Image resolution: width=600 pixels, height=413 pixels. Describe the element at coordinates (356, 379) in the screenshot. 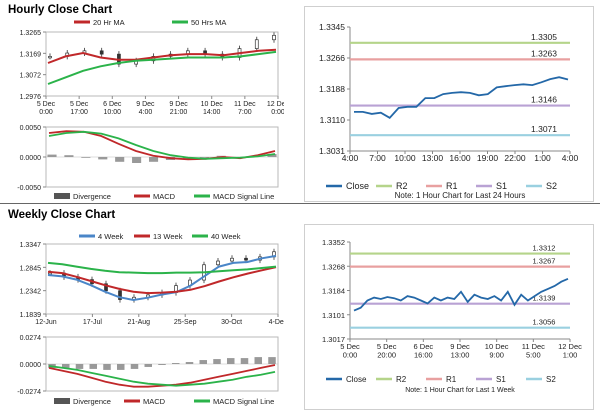

I see `legend-label-close: Close` at that location.